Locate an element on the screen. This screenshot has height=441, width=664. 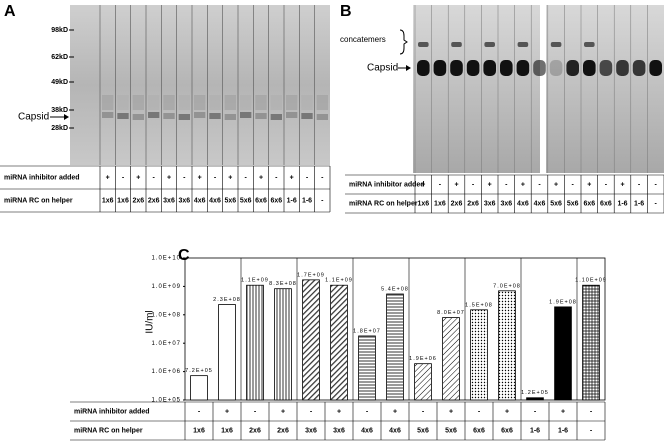
concatemers-label: concatemers is located at coordinates (363, 39).